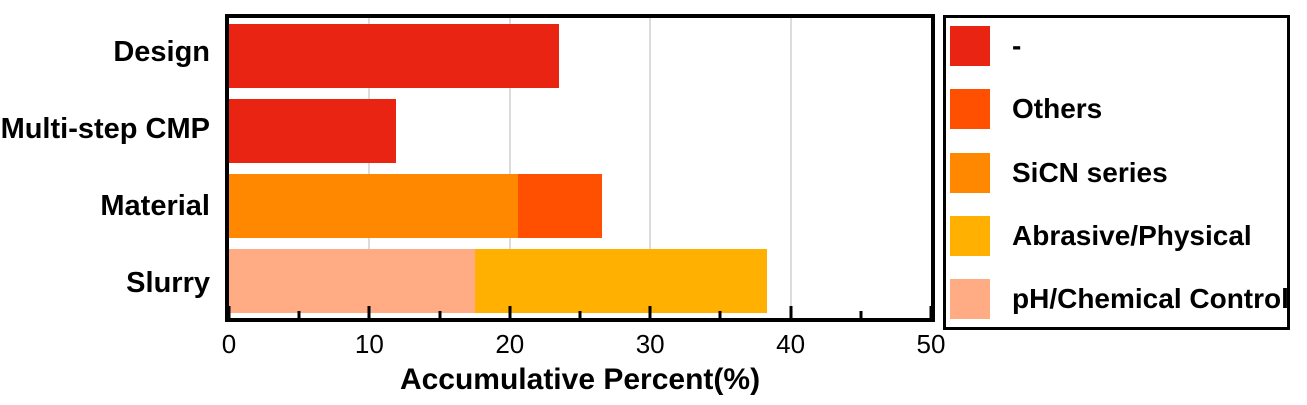 This screenshot has width=1307, height=405. Describe the element at coordinates (791, 344) in the screenshot. I see `x-tick-label: 40` at that location.